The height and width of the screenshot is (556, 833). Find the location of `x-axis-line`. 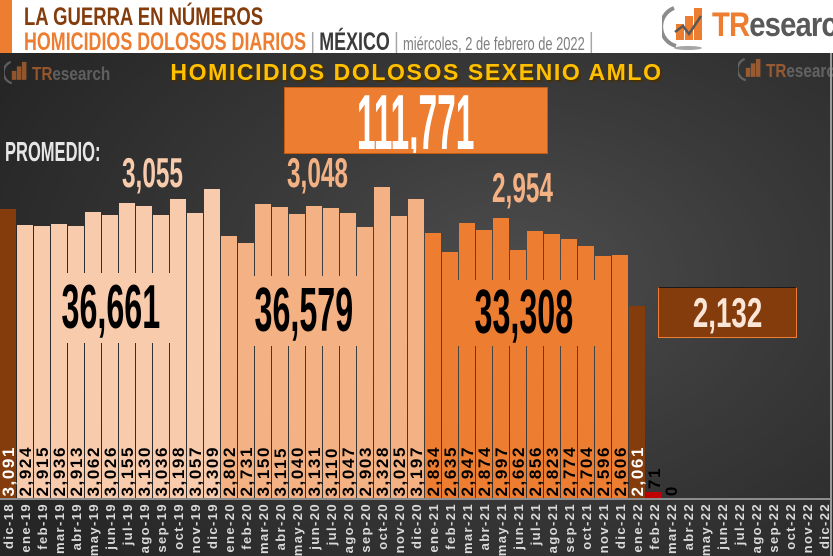

x-axis-line is located at coordinates (415, 499).